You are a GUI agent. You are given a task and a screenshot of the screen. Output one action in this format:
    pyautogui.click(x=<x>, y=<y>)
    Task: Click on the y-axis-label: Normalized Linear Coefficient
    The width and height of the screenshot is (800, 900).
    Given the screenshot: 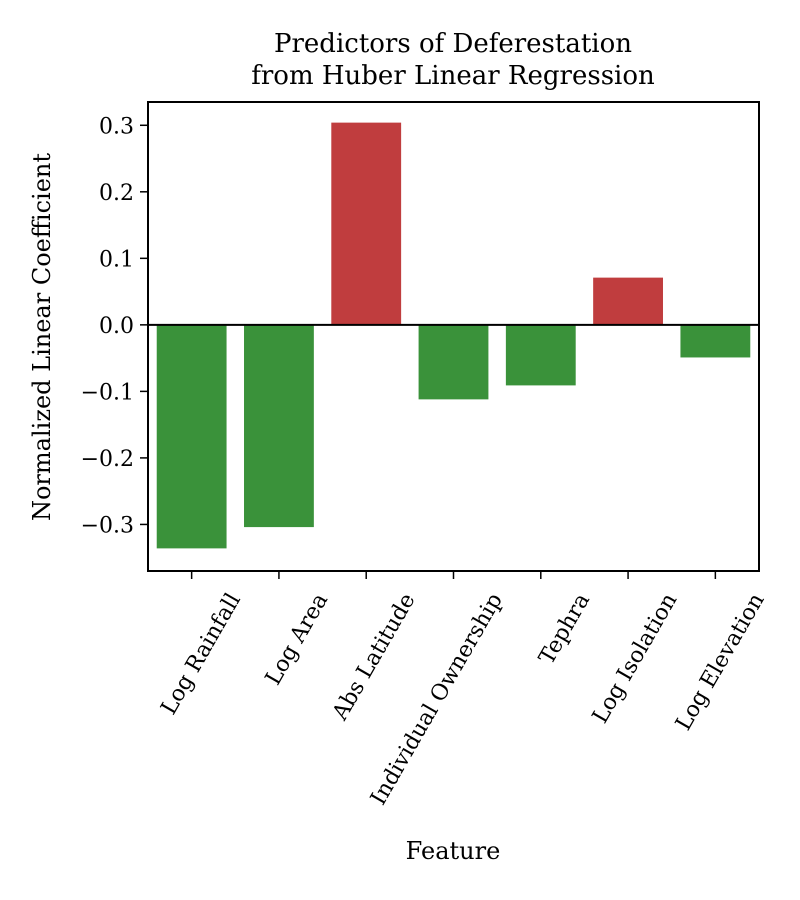 What is the action you would take?
    pyautogui.click(x=42, y=337)
    